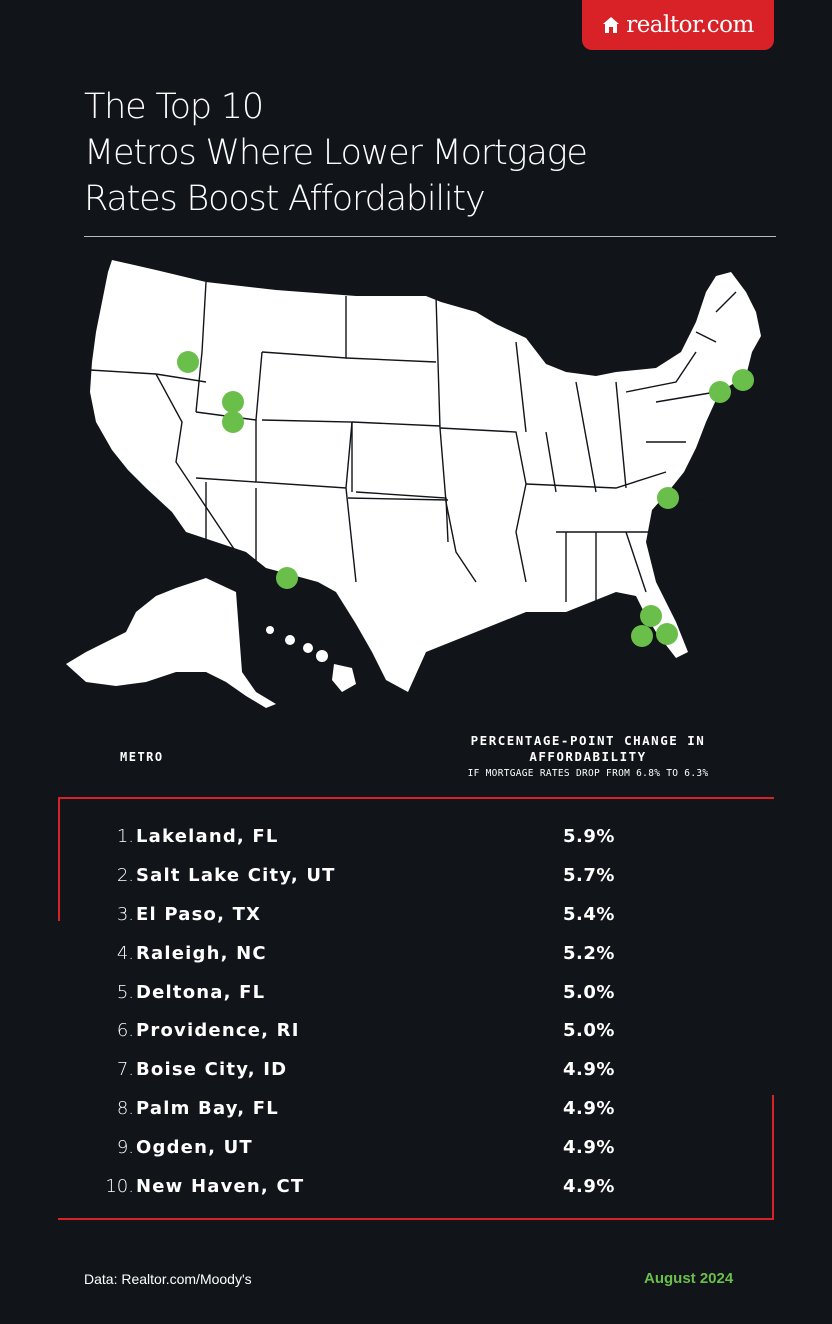  What do you see at coordinates (174, 107) in the screenshot?
I see `title-line-1: The Top 10` at bounding box center [174, 107].